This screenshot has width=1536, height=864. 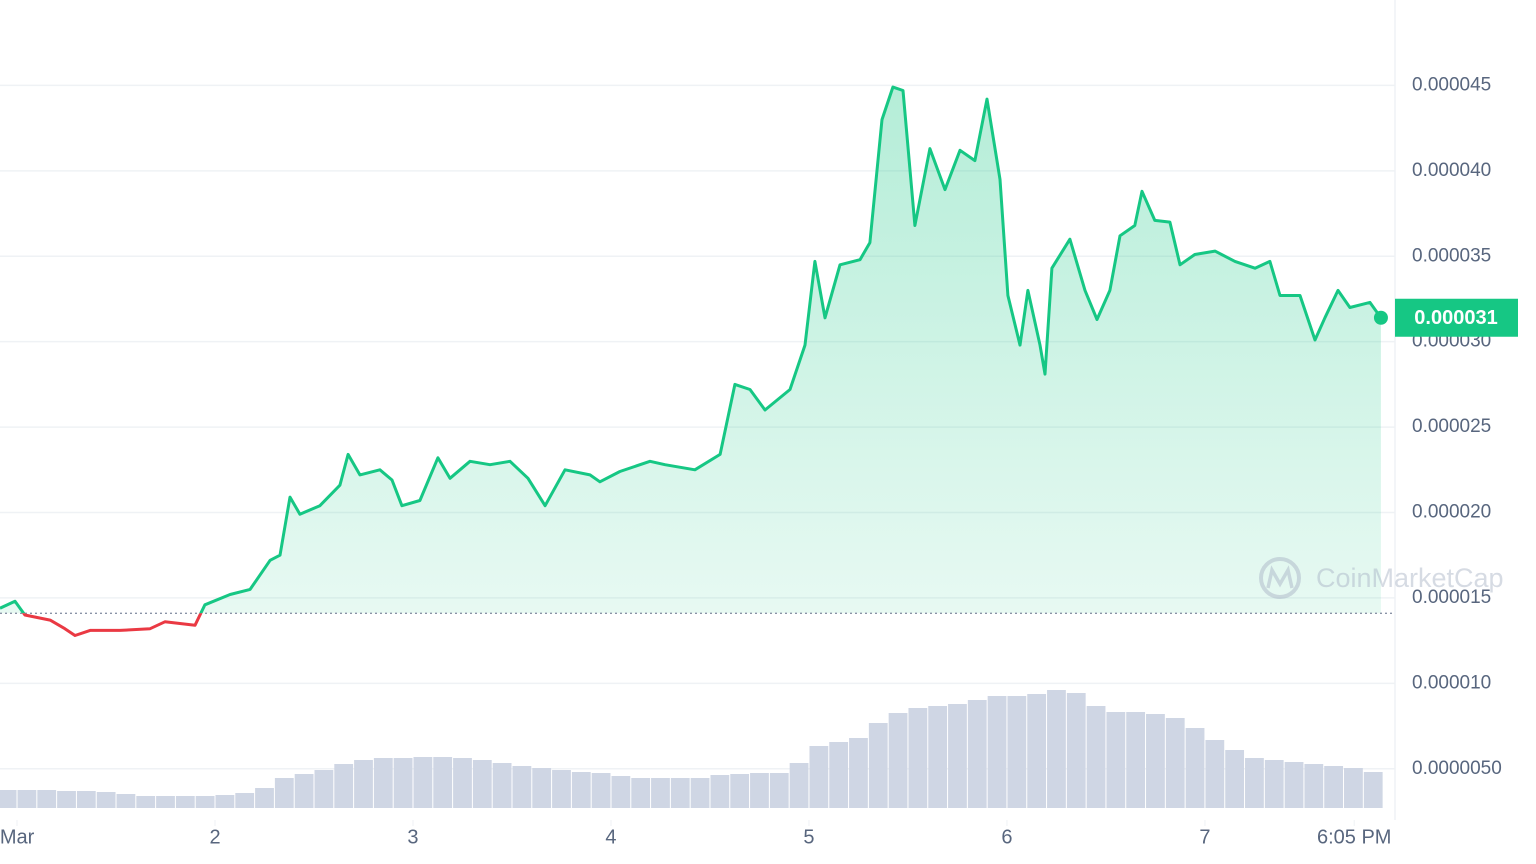 What do you see at coordinates (1380, 317) in the screenshot?
I see `current-price-dot` at bounding box center [1380, 317].